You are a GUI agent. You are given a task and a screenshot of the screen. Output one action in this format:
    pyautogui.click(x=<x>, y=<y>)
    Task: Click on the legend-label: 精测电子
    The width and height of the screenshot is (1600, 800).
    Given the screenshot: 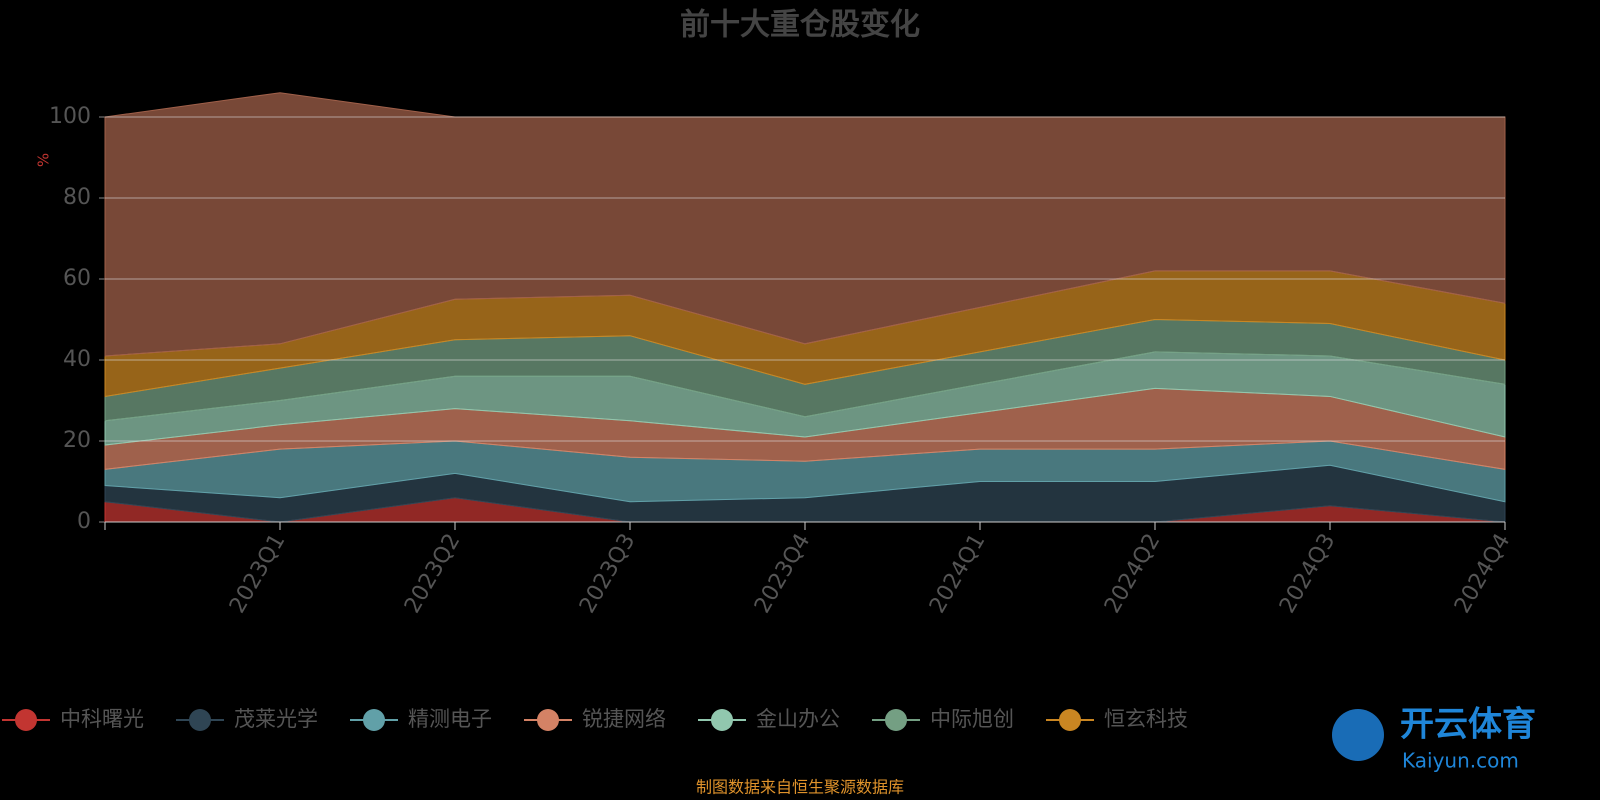 What is the action you would take?
    pyautogui.click(x=450, y=719)
    